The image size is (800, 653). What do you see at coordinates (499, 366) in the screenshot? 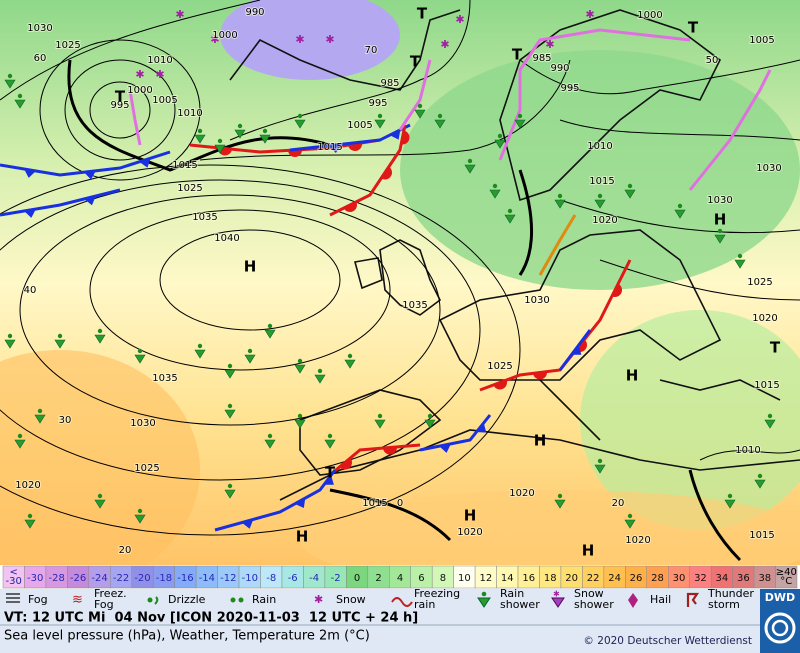
I see `pressure-label: 1025` at bounding box center [499, 366].